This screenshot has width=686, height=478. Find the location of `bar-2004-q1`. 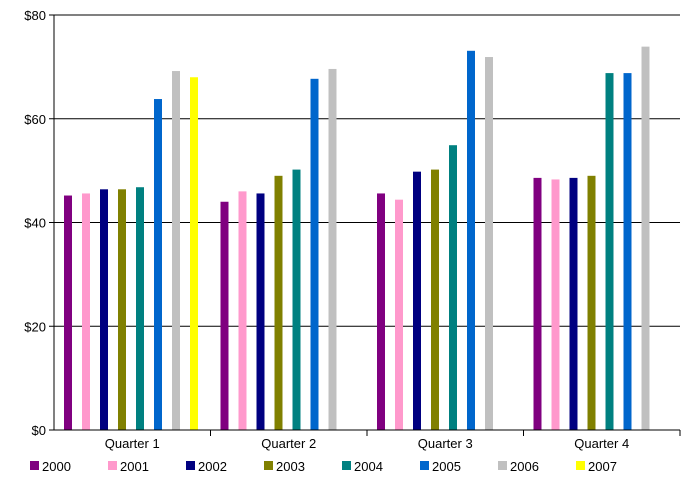

bar-2004-q1 is located at coordinates (140, 308).